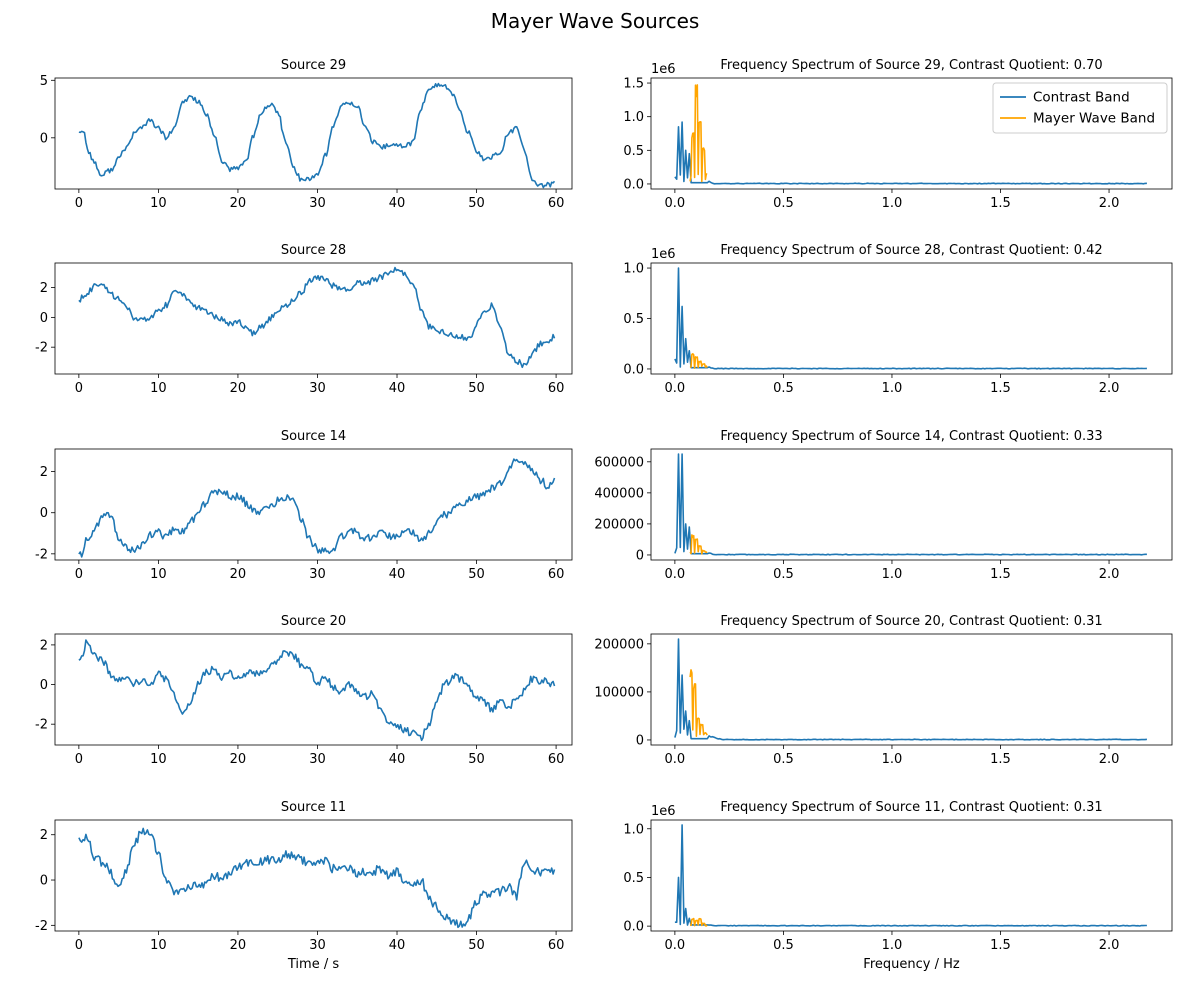  What do you see at coordinates (313, 964) in the screenshot?
I see `x-axis-label: Time / s` at bounding box center [313, 964].